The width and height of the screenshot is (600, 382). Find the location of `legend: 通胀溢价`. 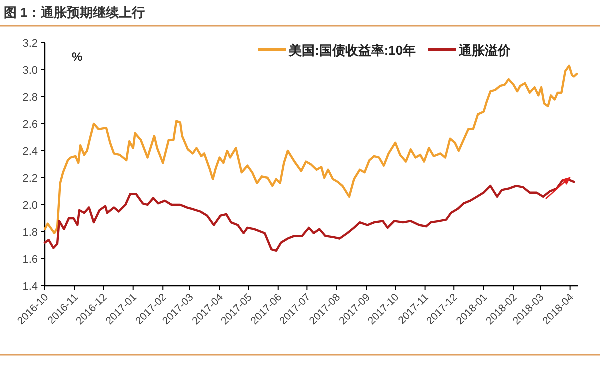

legend: 通胀溢价 is located at coordinates (485, 50).